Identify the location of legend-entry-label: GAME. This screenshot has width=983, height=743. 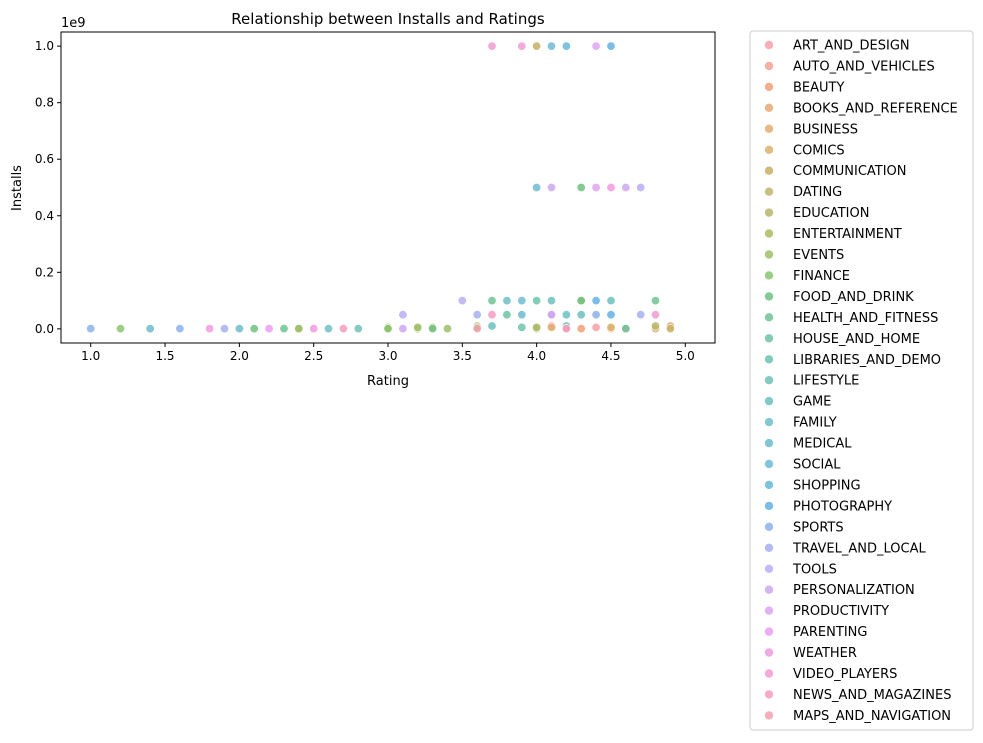
(812, 402).